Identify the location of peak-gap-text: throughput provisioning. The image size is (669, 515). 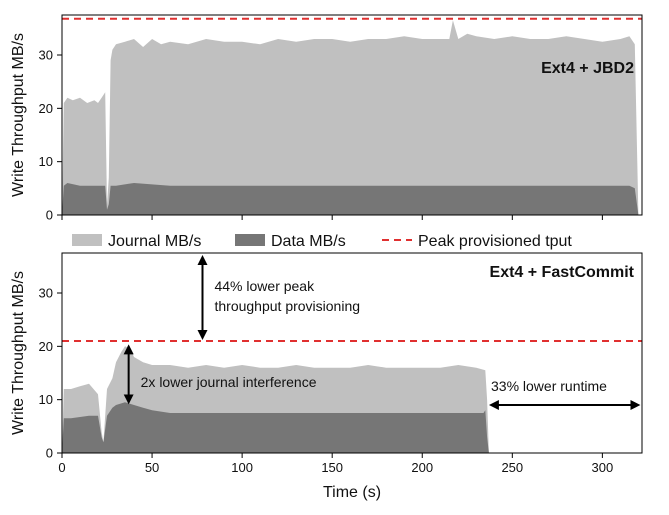
(287, 306).